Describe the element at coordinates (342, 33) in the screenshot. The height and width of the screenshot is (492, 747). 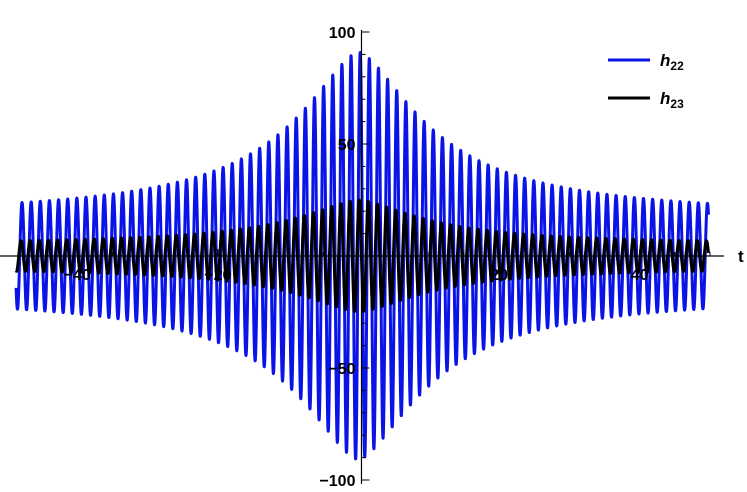
I see `y-tick-label: 100` at that location.